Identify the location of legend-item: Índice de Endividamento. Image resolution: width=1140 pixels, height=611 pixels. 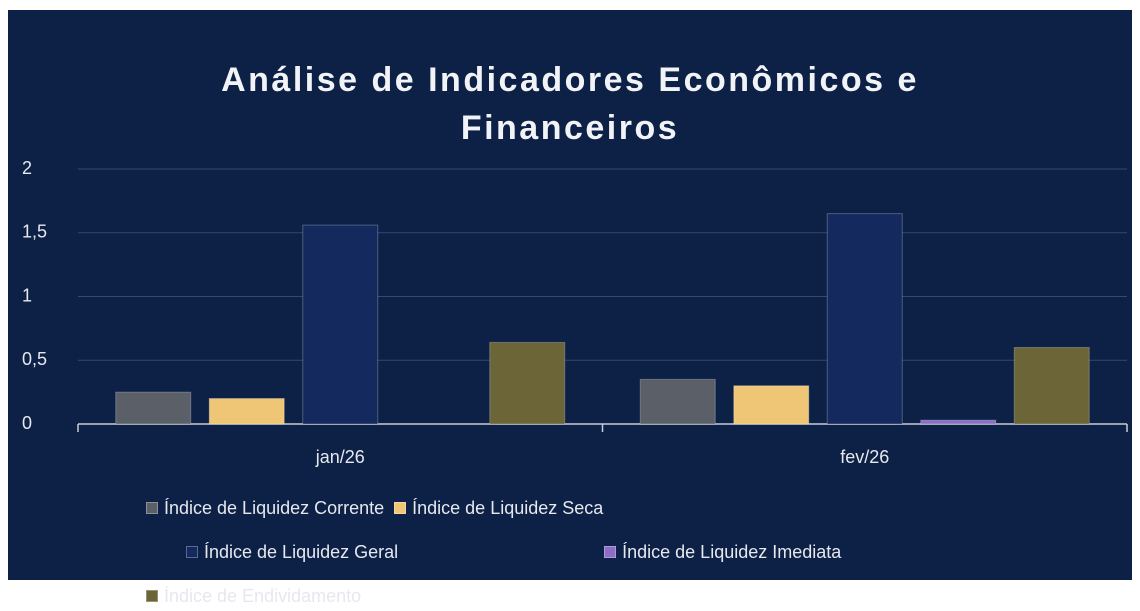
(253, 596).